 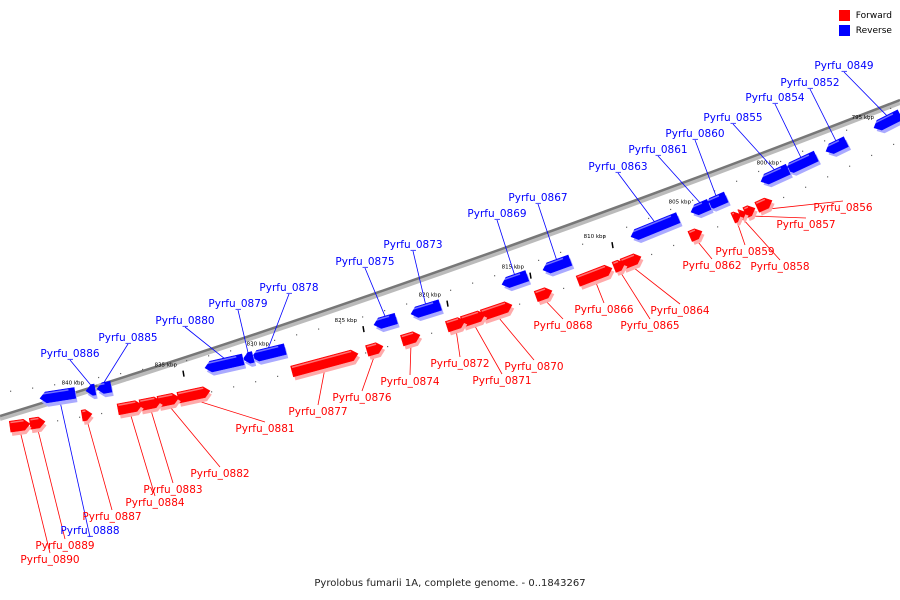 I want to click on gene-label: Pyrfu_0856, so click(x=843, y=208).